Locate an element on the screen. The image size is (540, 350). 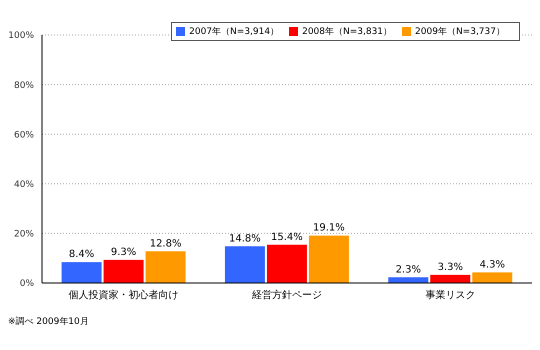
data-label: 14.8% is located at coordinates (245, 238).